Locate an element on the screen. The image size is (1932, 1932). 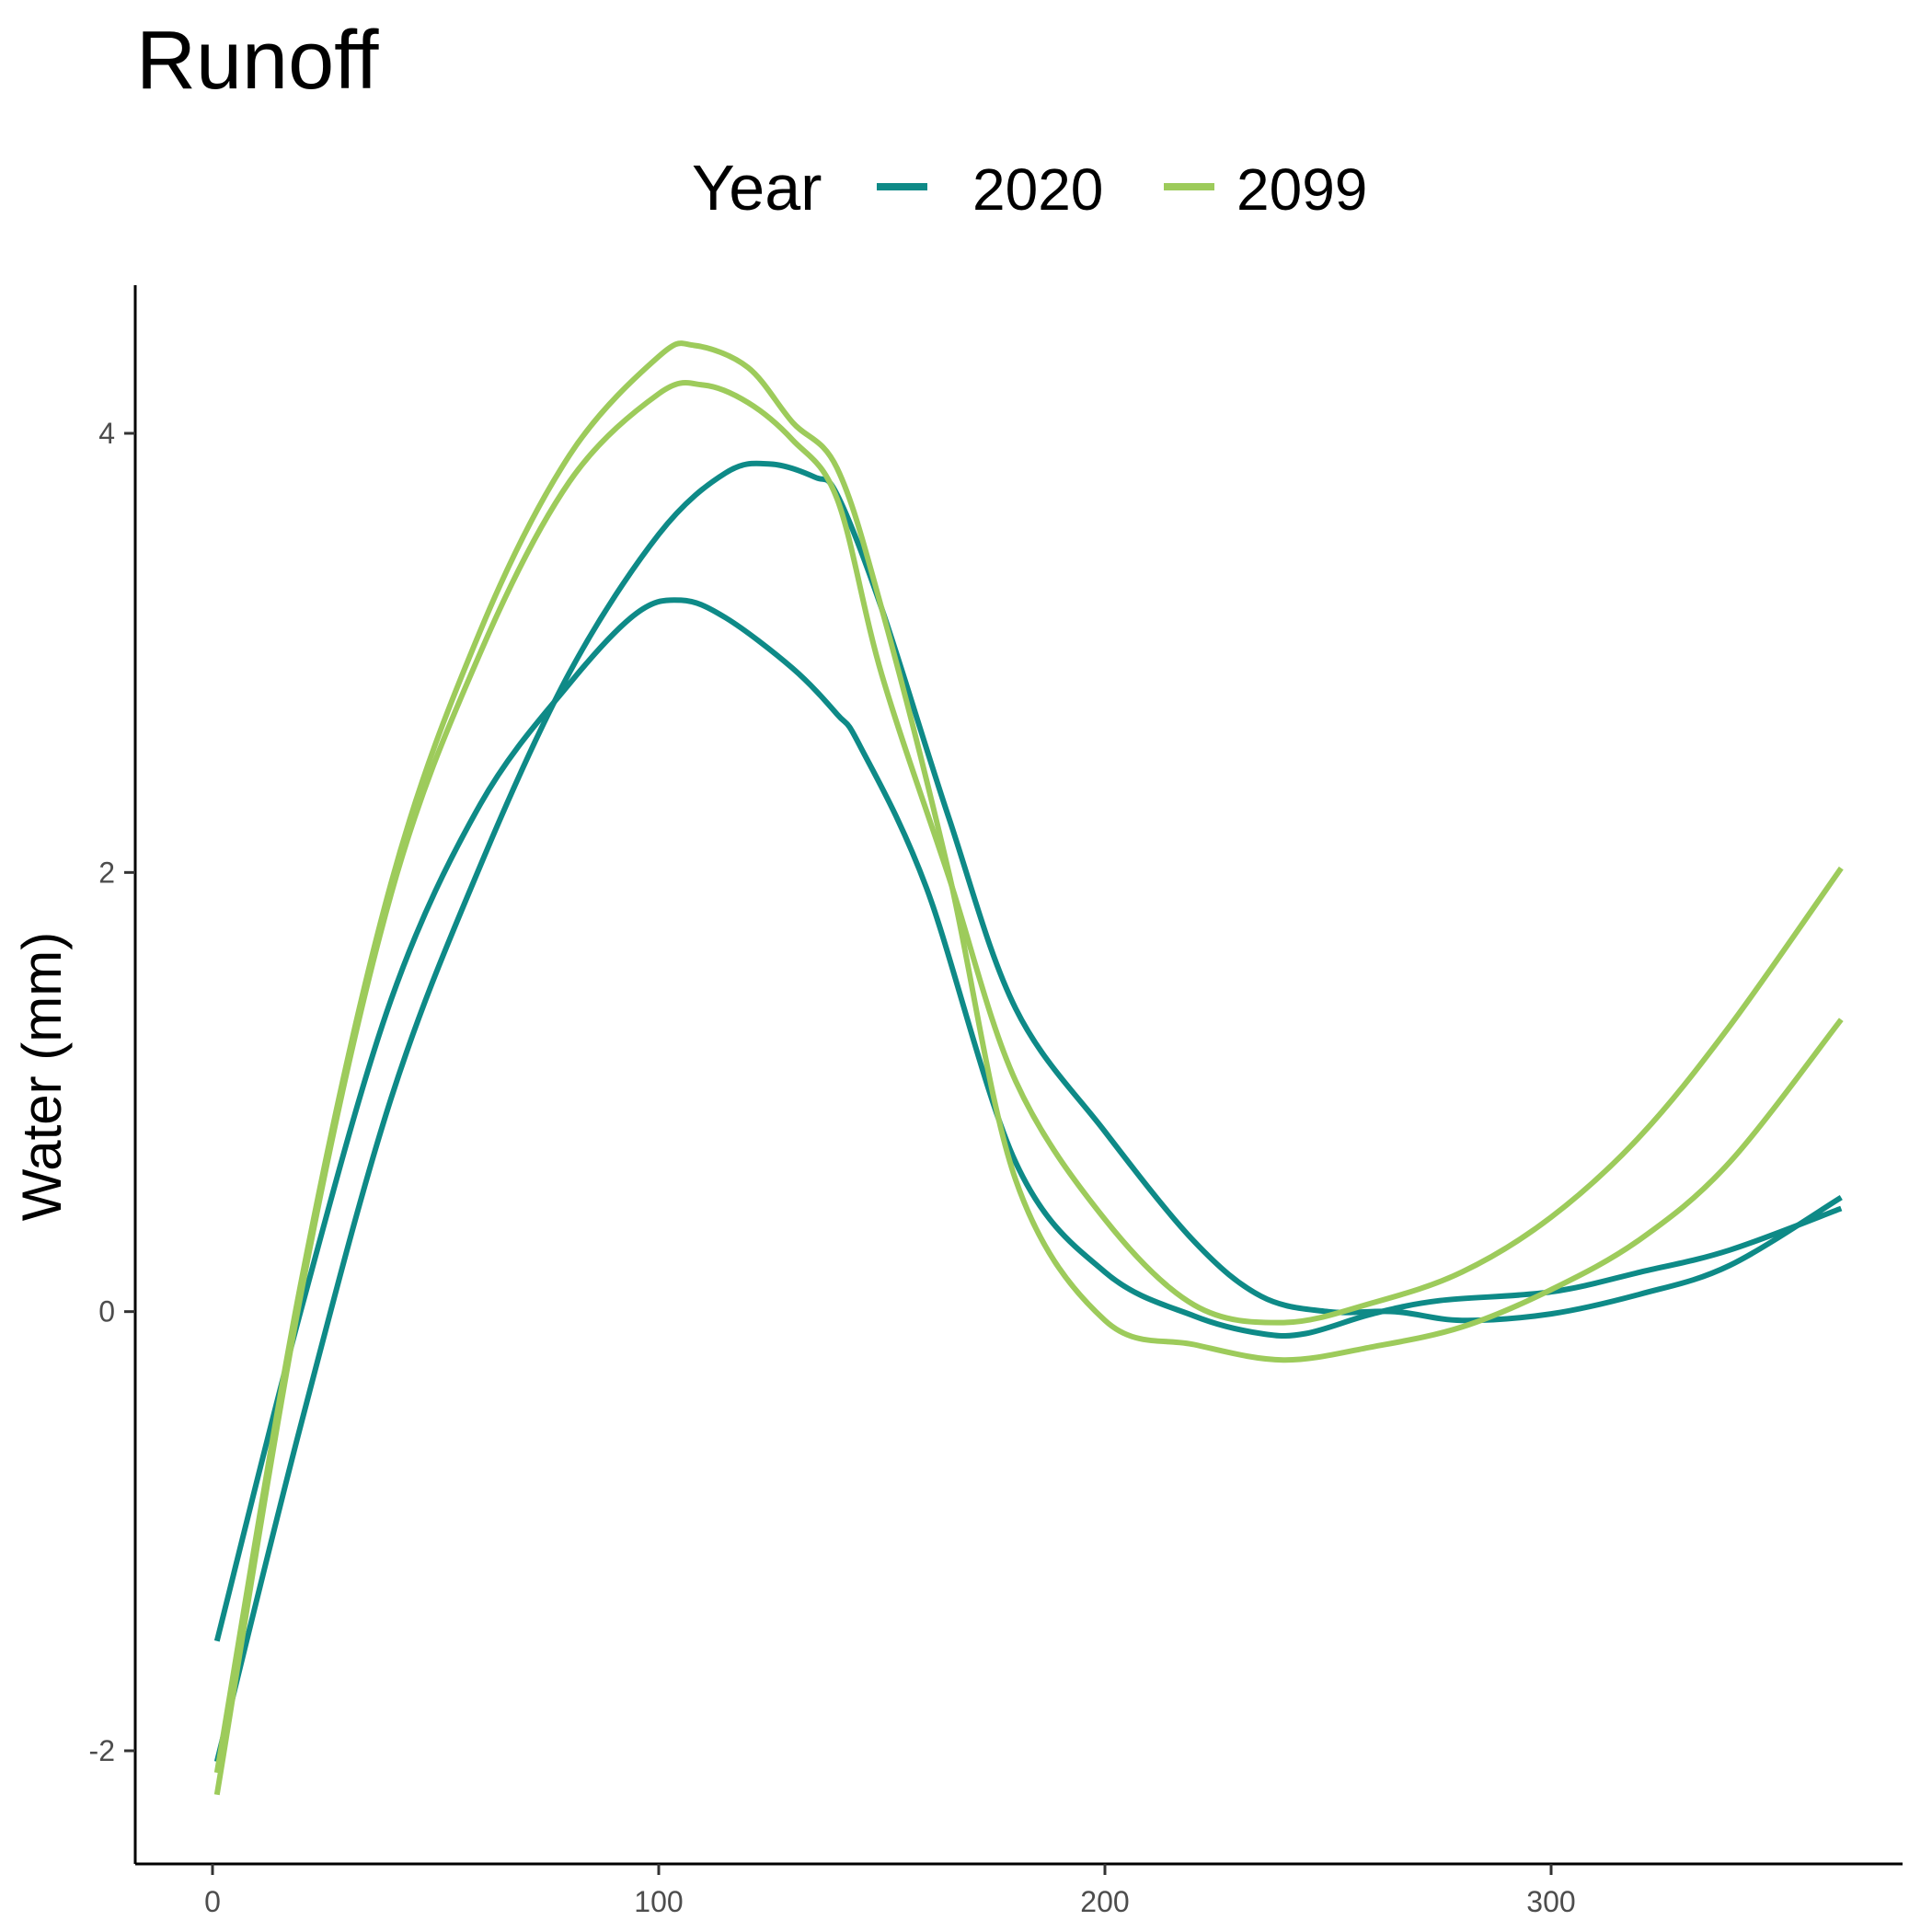
y-tick-label: 2 is located at coordinates (106, 872).